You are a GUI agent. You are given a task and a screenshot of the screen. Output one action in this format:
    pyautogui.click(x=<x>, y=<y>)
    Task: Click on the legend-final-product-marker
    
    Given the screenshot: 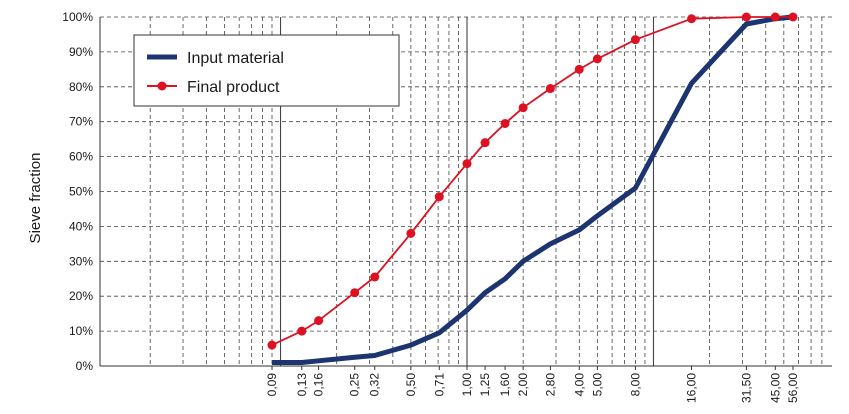 What is the action you would take?
    pyautogui.click(x=162, y=86)
    